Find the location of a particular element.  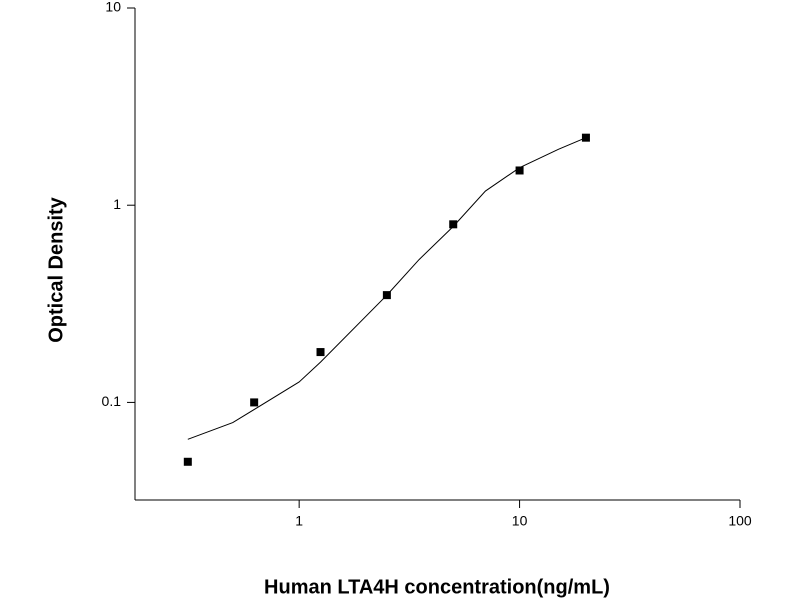

x-tick-label: 10 is located at coordinates (520, 521).